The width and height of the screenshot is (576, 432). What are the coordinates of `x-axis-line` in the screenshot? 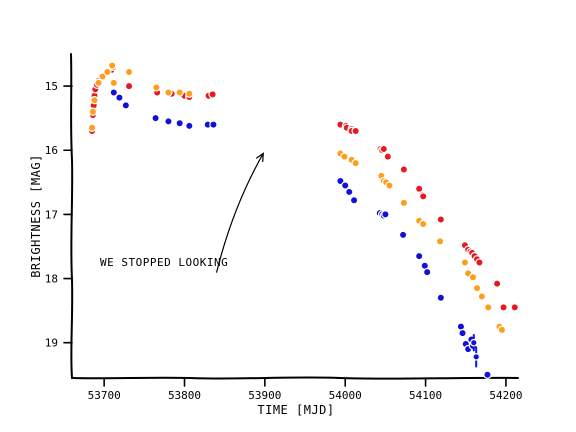 It's located at (295, 378).